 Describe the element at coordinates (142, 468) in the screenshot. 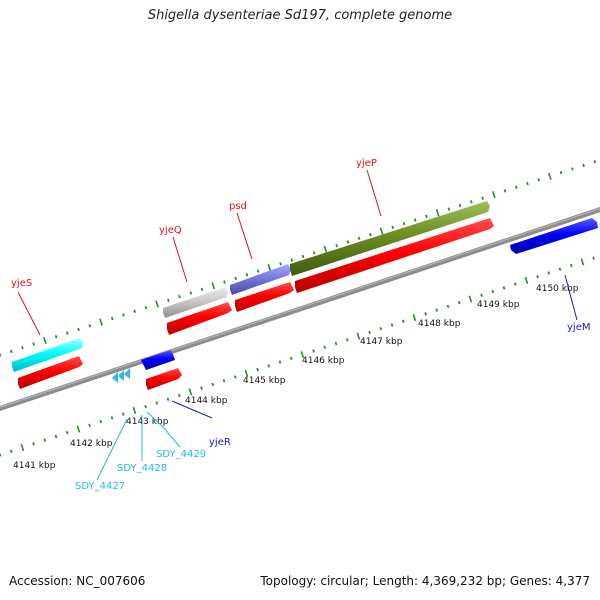

I see `gene-label-SDY_4428: SDY_4428` at that location.